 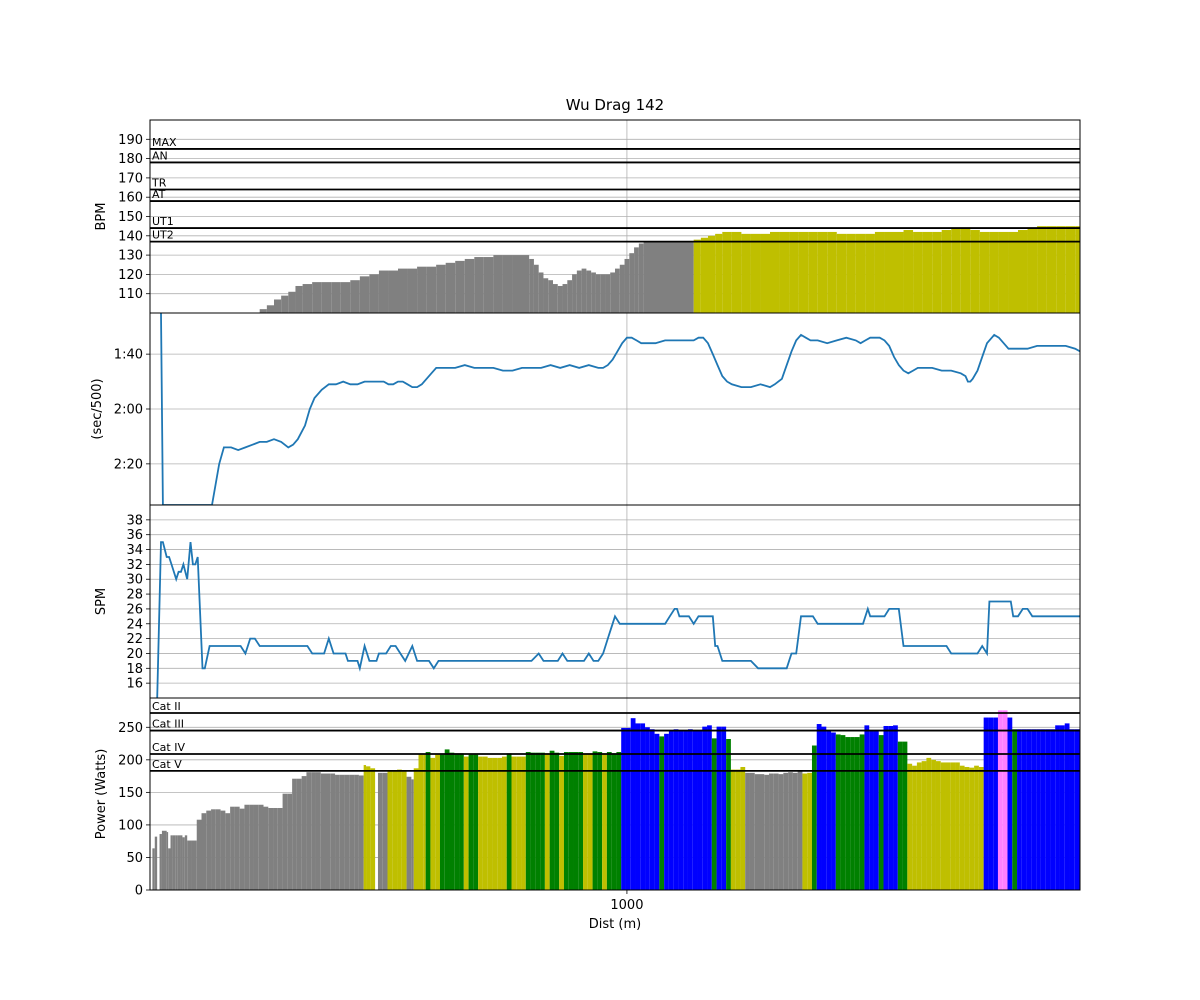 What do you see at coordinates (615, 105) in the screenshot?
I see `chart-title: Wu Drag 142` at bounding box center [615, 105].